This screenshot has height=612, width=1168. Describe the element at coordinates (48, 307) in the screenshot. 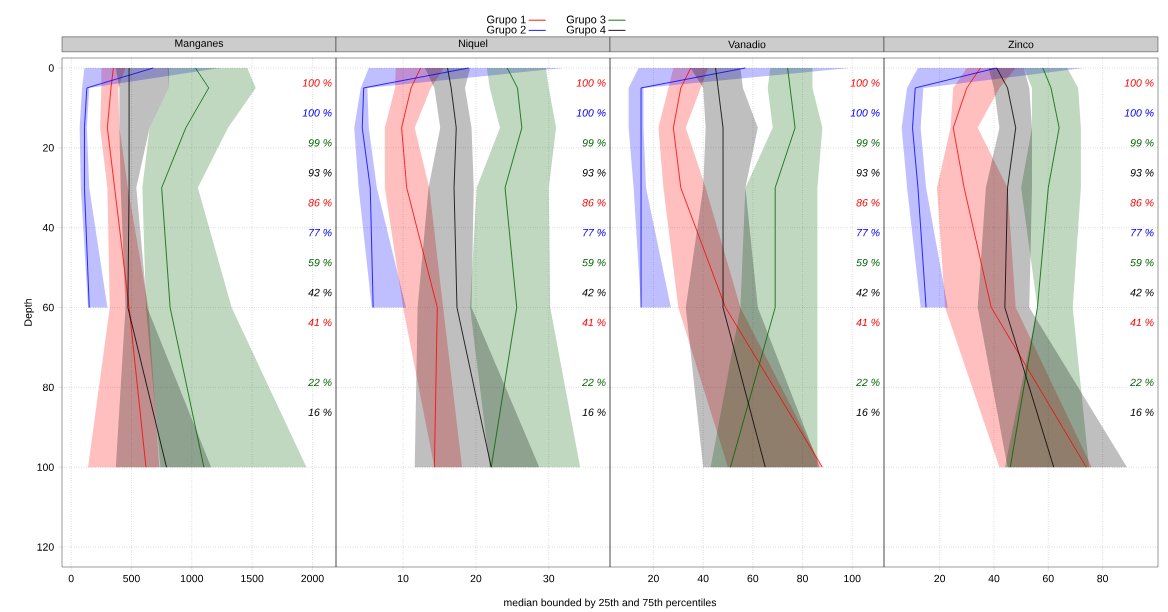

I see `y-tick-label: 60` at that location.